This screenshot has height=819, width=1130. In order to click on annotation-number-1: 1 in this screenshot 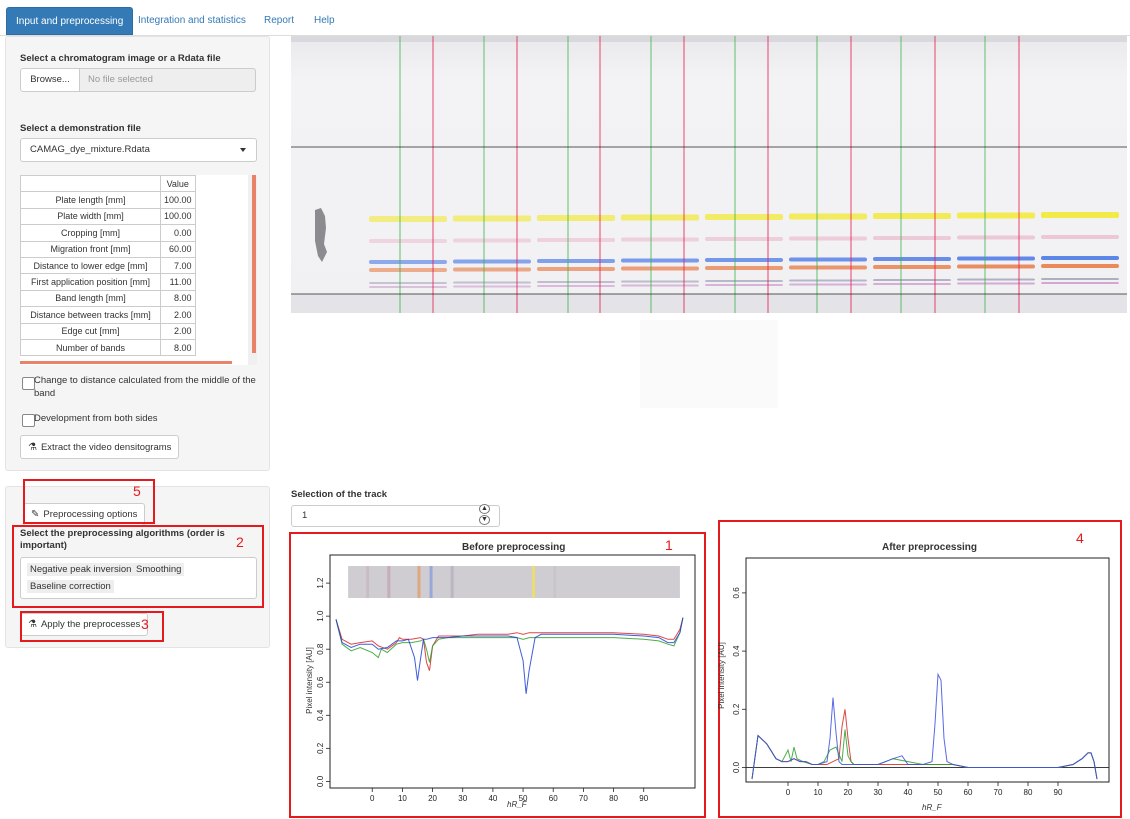, I will do `click(669, 545)`.